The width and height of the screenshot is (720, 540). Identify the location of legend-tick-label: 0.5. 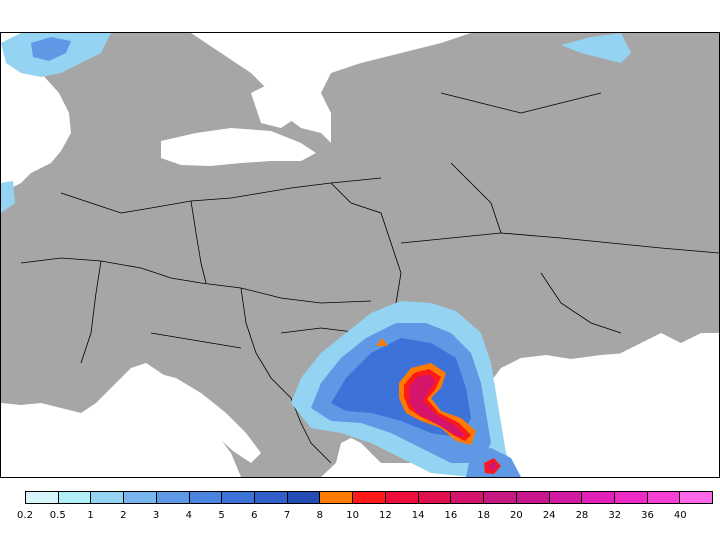
(57, 515).